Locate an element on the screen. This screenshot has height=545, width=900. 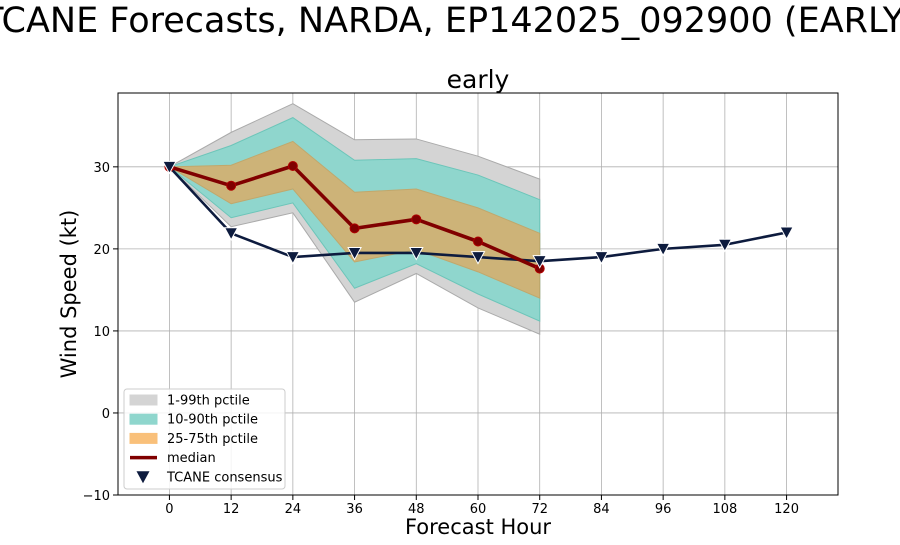
x-tick-label: 72 is located at coordinates (539, 509).